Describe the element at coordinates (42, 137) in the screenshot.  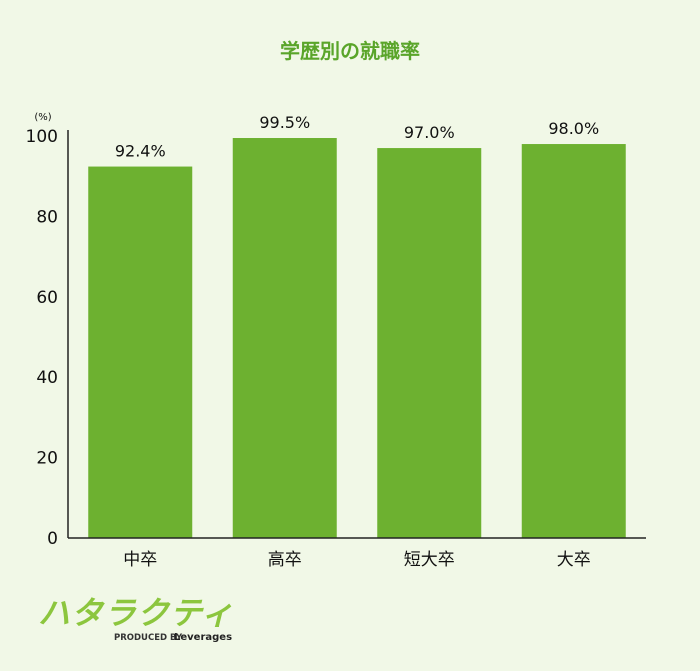
I see `y-tick-label: 100` at that location.